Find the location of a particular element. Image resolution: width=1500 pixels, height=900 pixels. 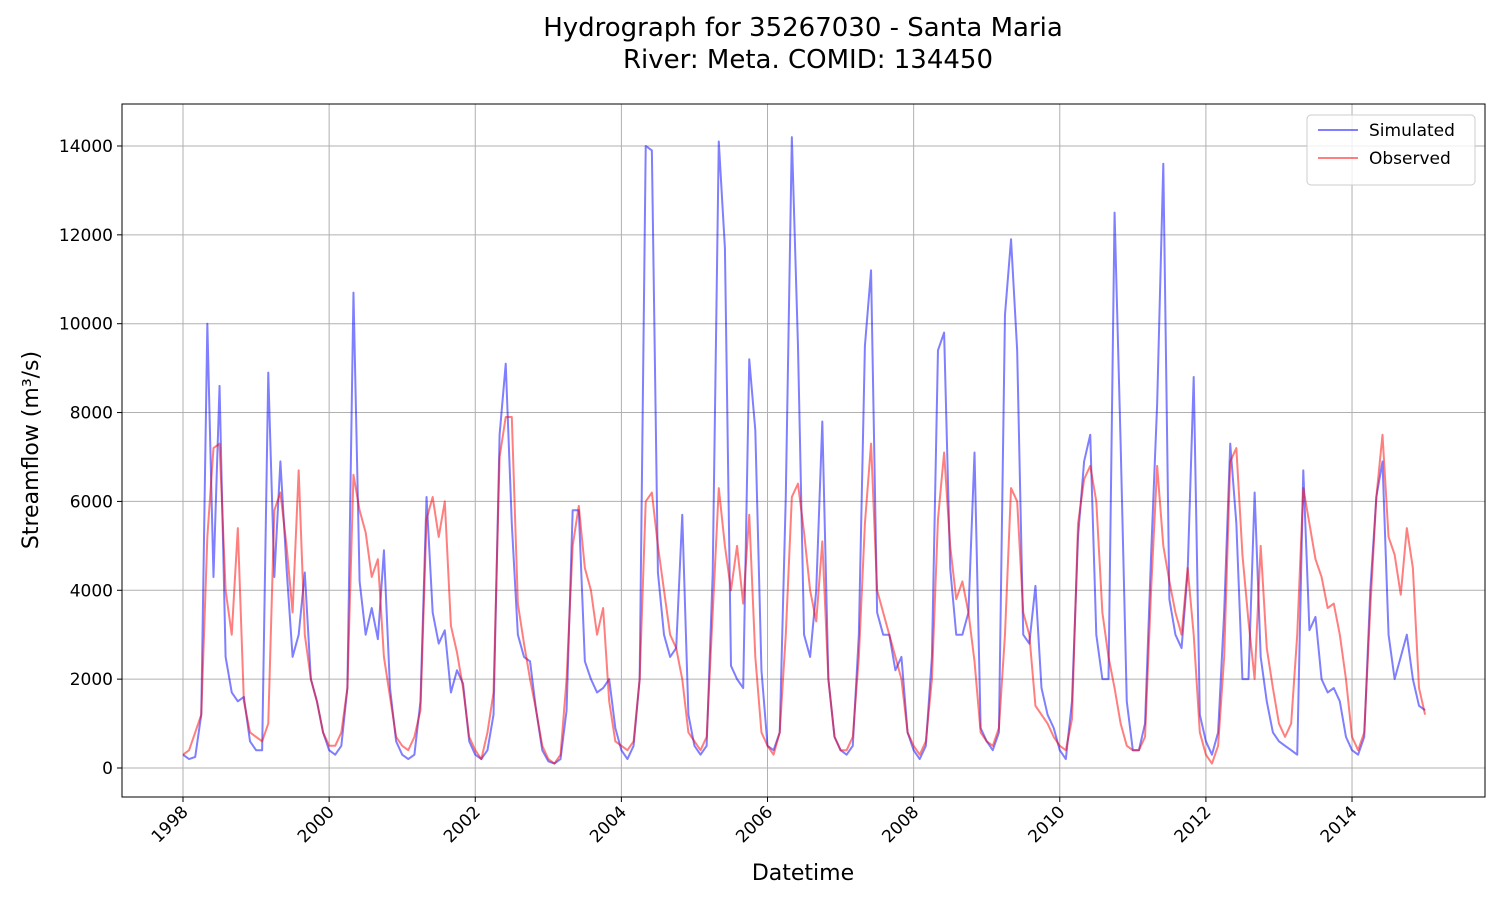

chart-subtitle: River: Meta. COMID: 134450 is located at coordinates (808, 60).